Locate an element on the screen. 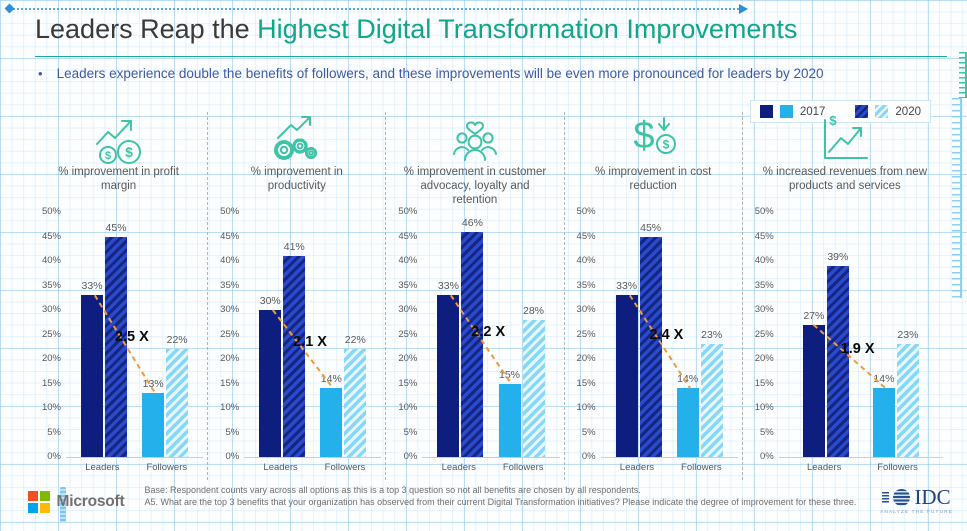 The height and width of the screenshot is (531, 967). bar-value-label: 45% is located at coordinates (651, 227).